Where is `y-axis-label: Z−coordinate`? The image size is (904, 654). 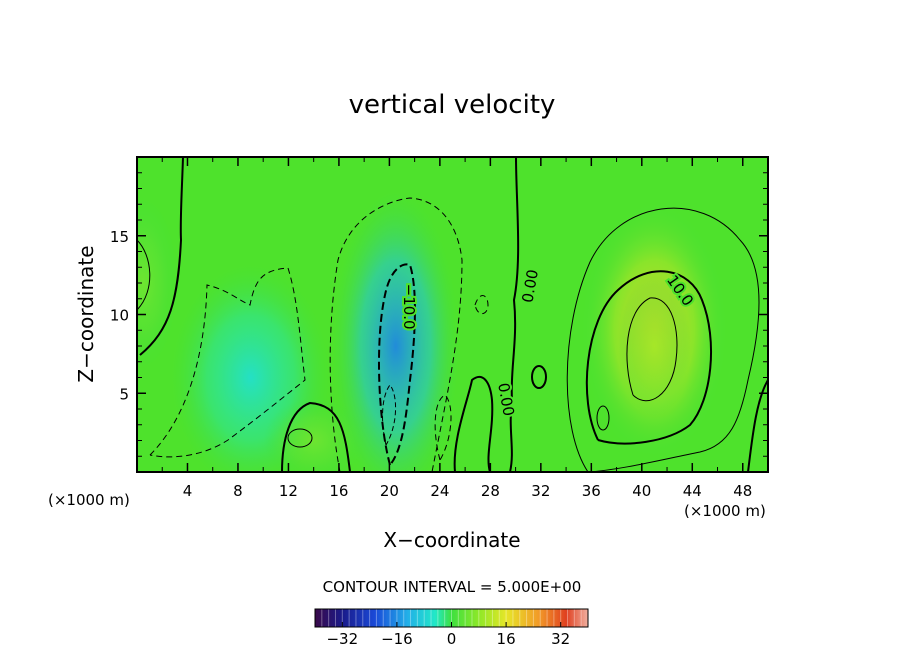 y-axis-label: Z−coordinate is located at coordinates (86, 313).